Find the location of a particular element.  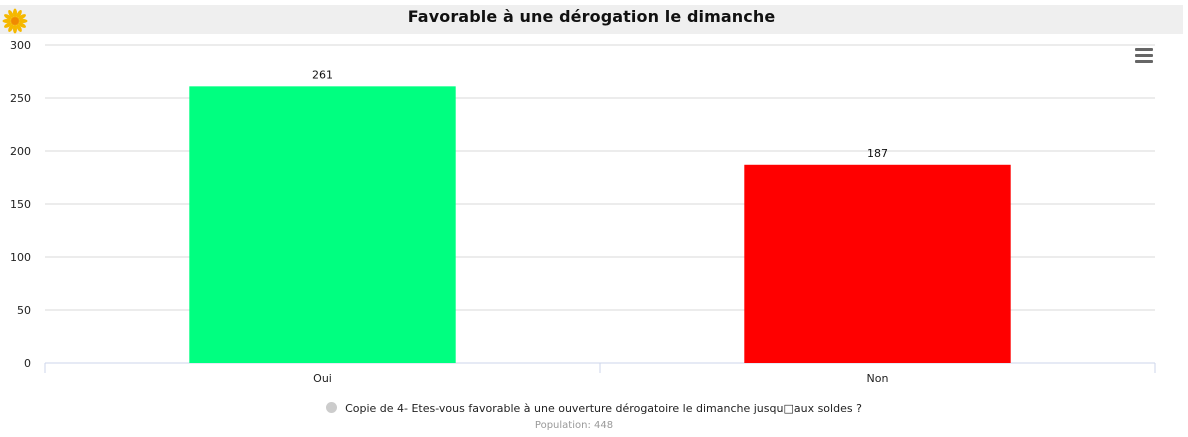

y-tick-label: 250 is located at coordinates (20, 98).